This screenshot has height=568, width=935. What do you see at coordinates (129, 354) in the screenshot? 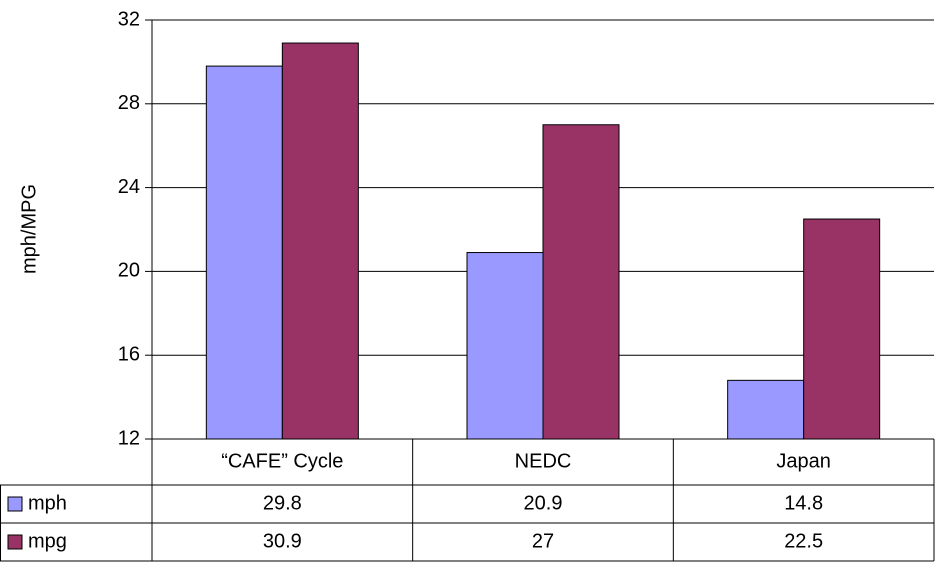
I see `y-tick-label: 16` at bounding box center [129, 354].